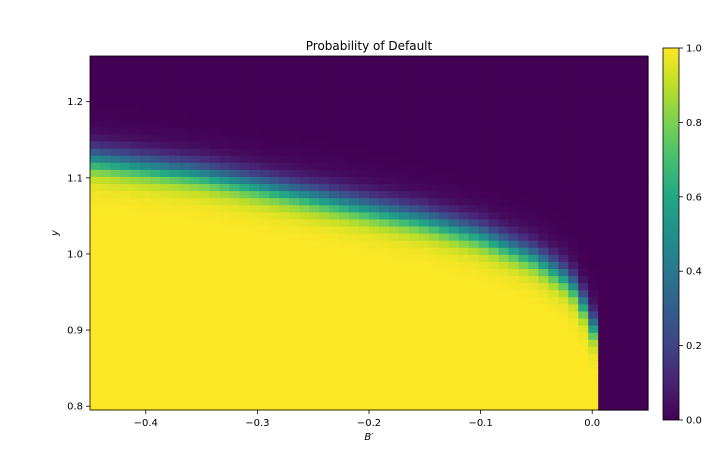  I want to click on x-axis: −0.4 −0.3 −0.2 −0.1 0.0, so click(367, 419).